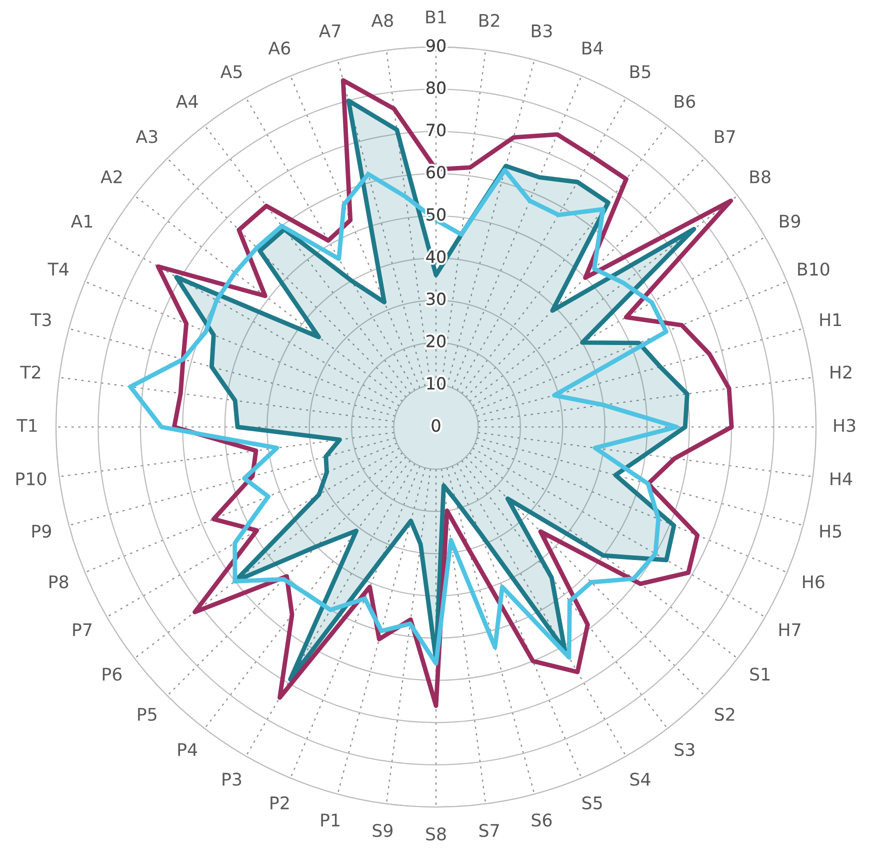 This screenshot has width=872, height=854. I want to click on spoke-label: H2, so click(841, 372).